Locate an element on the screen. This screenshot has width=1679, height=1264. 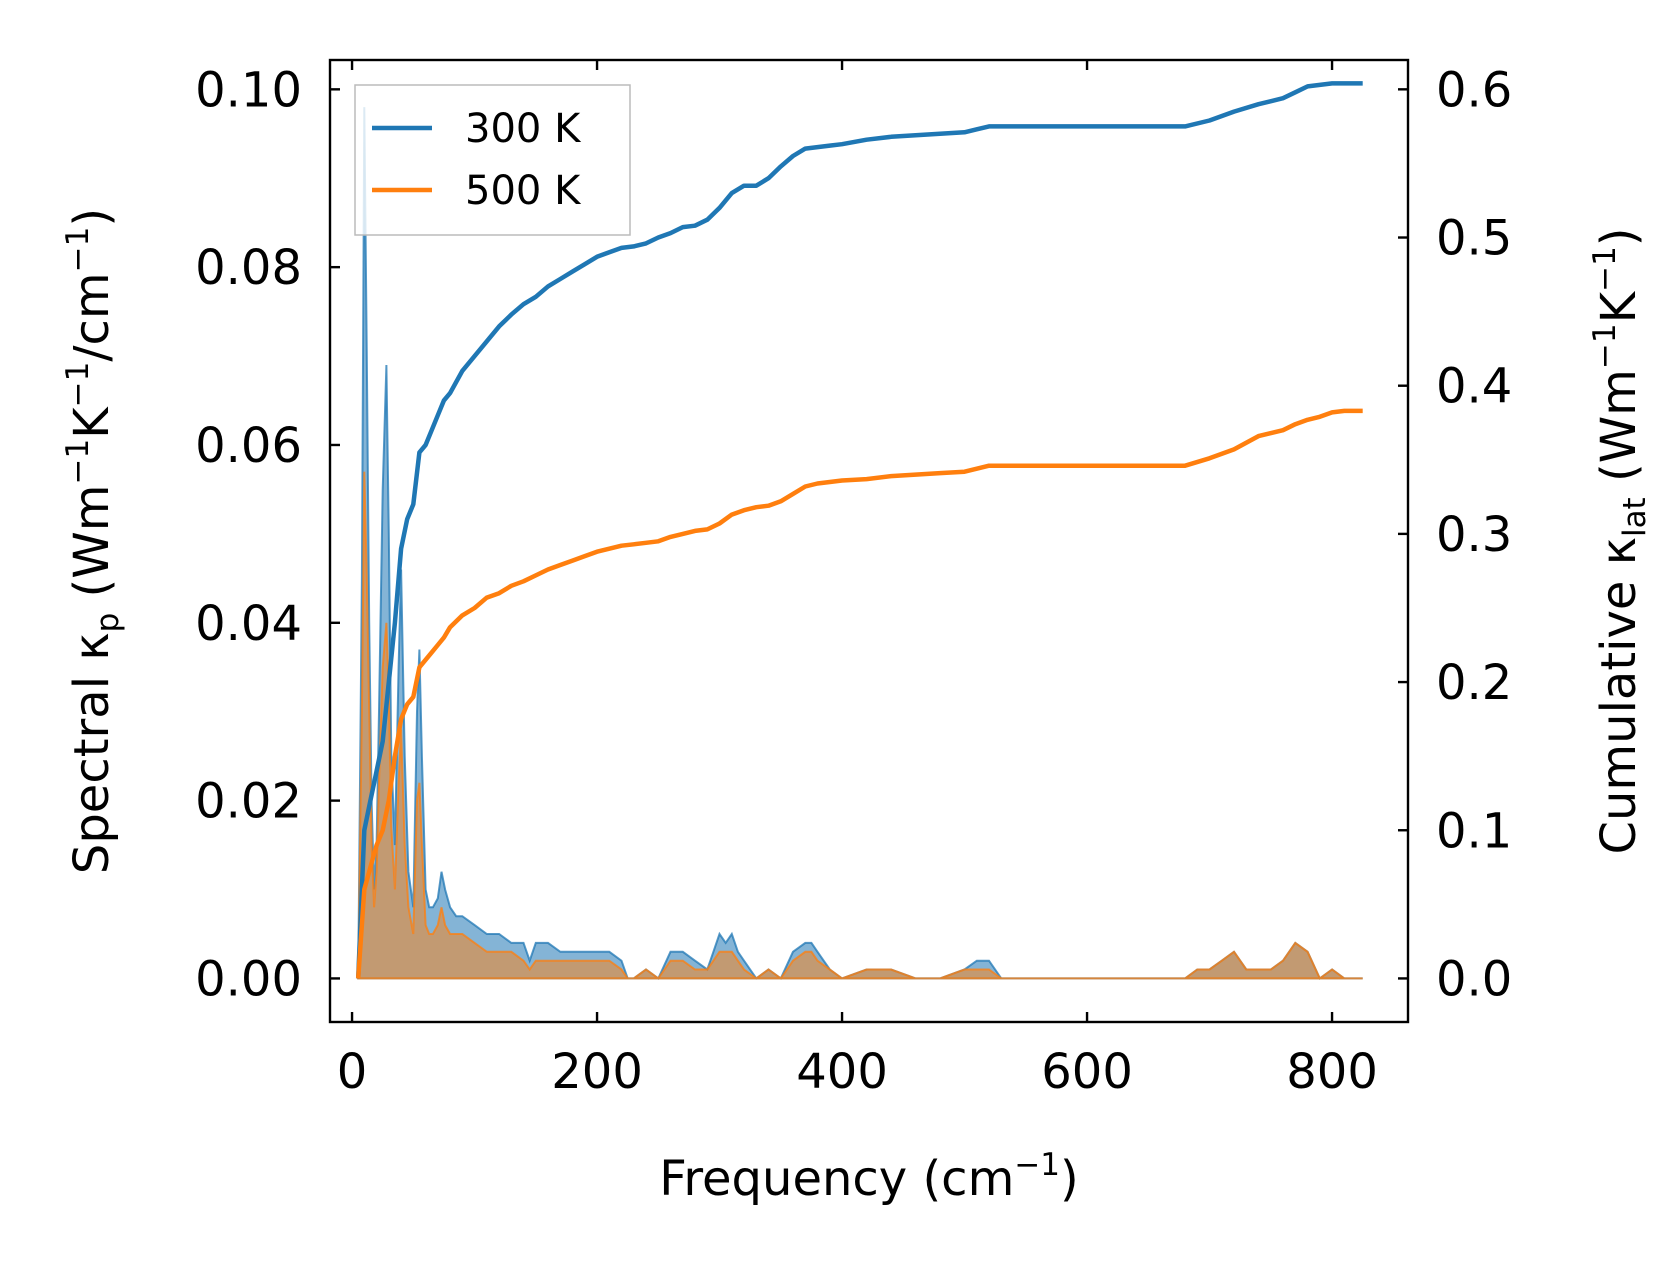
x-tick-label: 800 is located at coordinates (1332, 1072).